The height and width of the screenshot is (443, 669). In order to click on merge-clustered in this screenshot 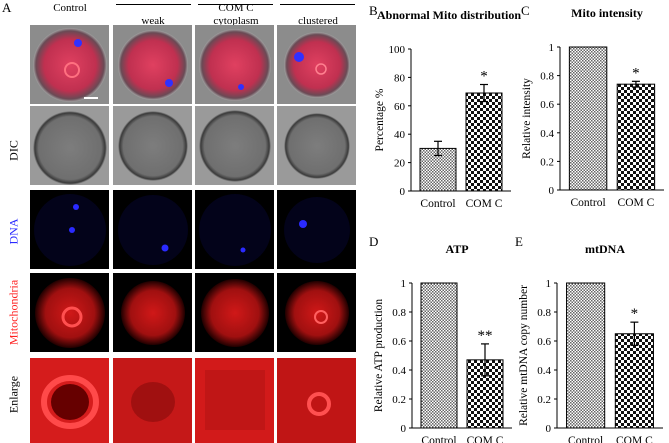, I will do `click(316, 64)`.